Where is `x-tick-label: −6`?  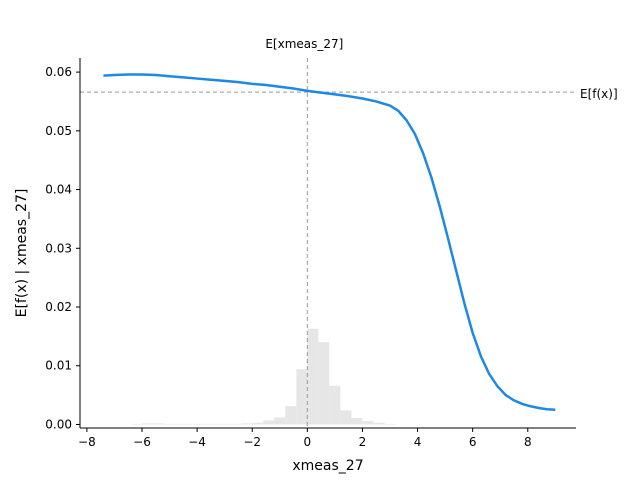 x-tick-label: −6 is located at coordinates (142, 442).